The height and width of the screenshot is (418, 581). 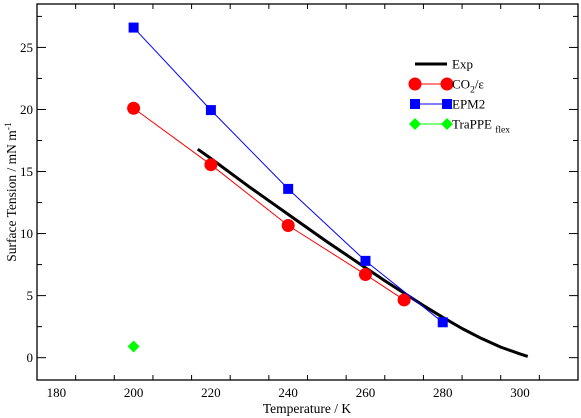 What do you see at coordinates (30, 295) in the screenshot?
I see `y-tick-label: 5` at bounding box center [30, 295].